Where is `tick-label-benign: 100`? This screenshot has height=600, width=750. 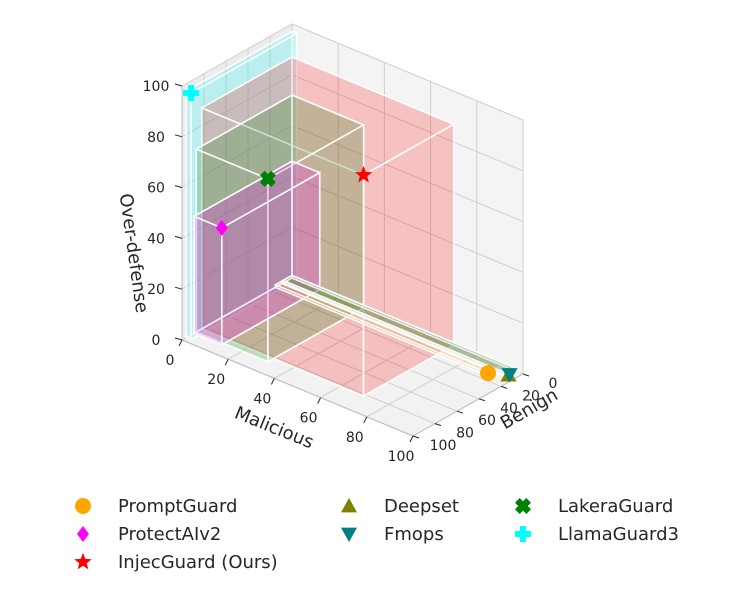 tick-label-benign: 100 is located at coordinates (443, 446).